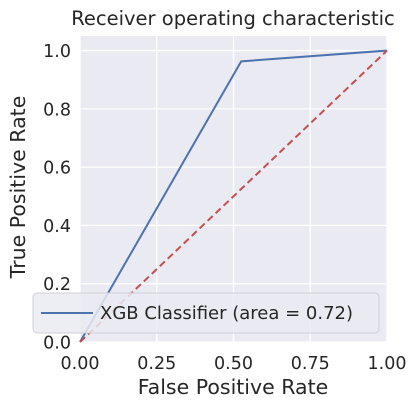  What do you see at coordinates (226, 313) in the screenshot?
I see `legend-label-xgb: XGB Classifier (area = 0.72)` at bounding box center [226, 313].